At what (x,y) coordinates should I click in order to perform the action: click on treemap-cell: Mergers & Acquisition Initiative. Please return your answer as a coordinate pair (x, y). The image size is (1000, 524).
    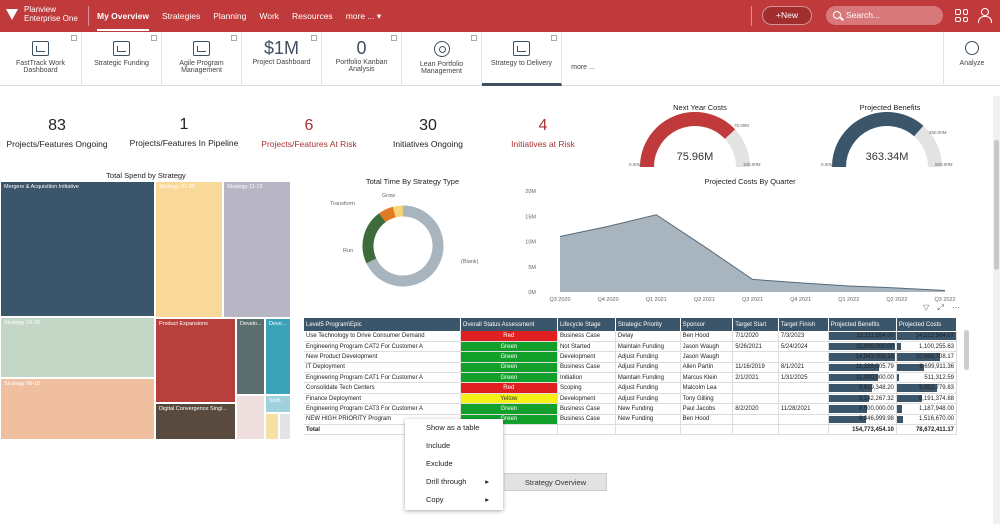
    Looking at the image, I should click on (77, 249).